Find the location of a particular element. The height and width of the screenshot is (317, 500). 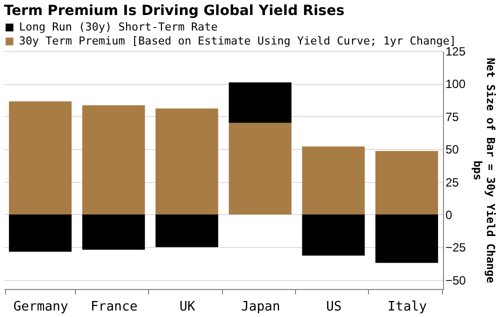

y-tick-label: 75 is located at coordinates (453, 117).